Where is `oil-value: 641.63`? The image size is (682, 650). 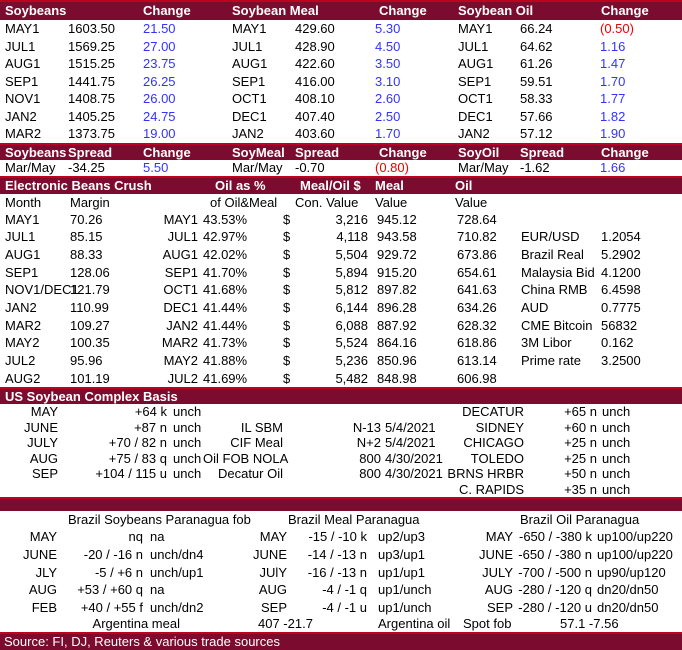
oil-value: 641.63 is located at coordinates (477, 290).